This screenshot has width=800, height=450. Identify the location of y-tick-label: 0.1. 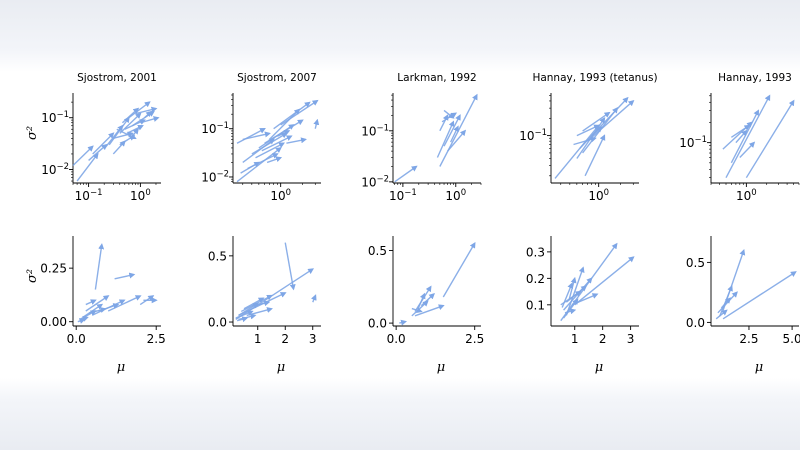
(535, 305).